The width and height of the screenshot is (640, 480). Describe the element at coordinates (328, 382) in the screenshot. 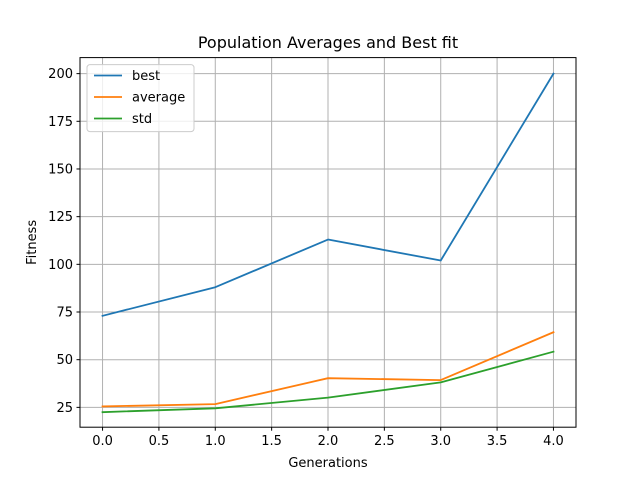

I see `series-line-std` at that location.